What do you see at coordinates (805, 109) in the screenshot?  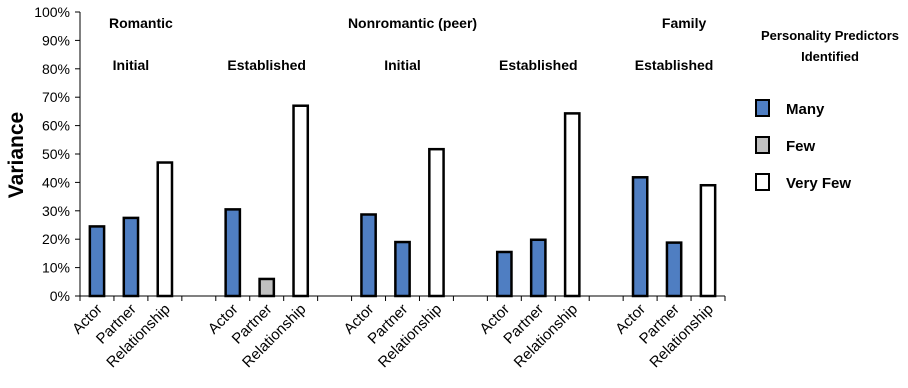 I see `legend-label: Many` at bounding box center [805, 109].